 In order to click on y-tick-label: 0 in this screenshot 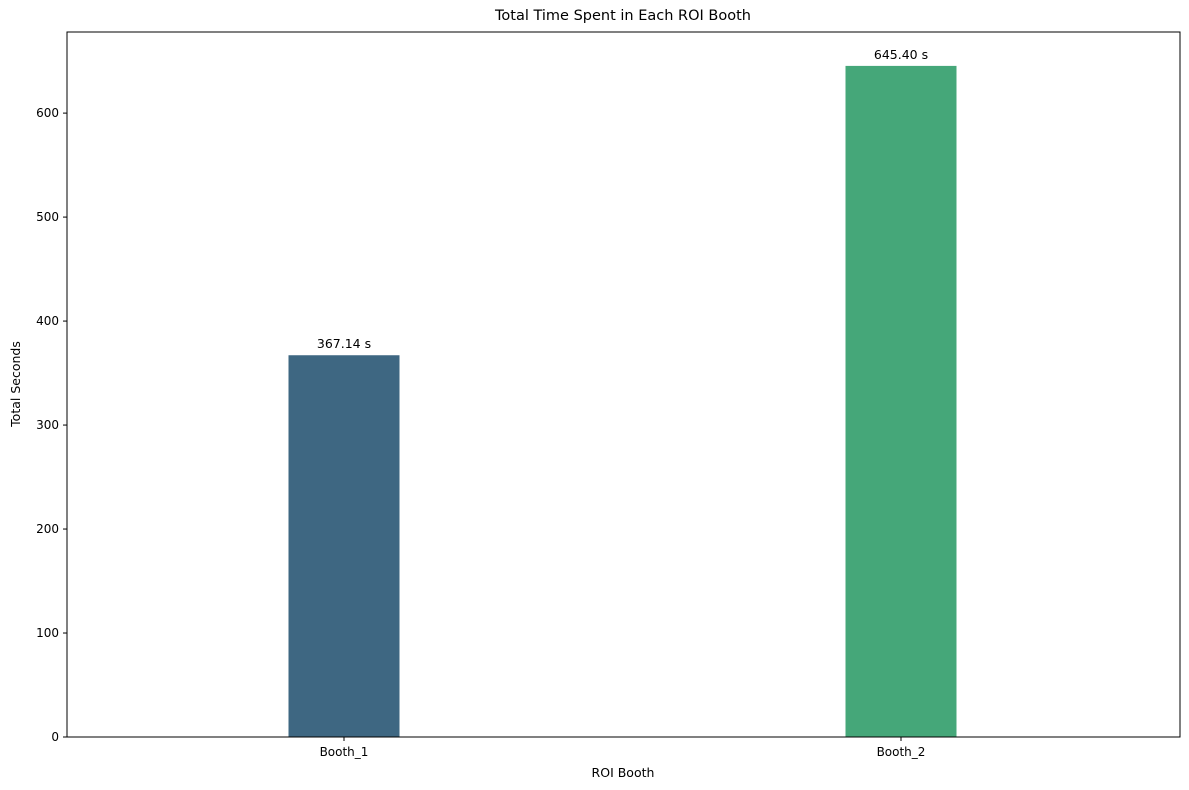, I will do `click(55, 737)`.